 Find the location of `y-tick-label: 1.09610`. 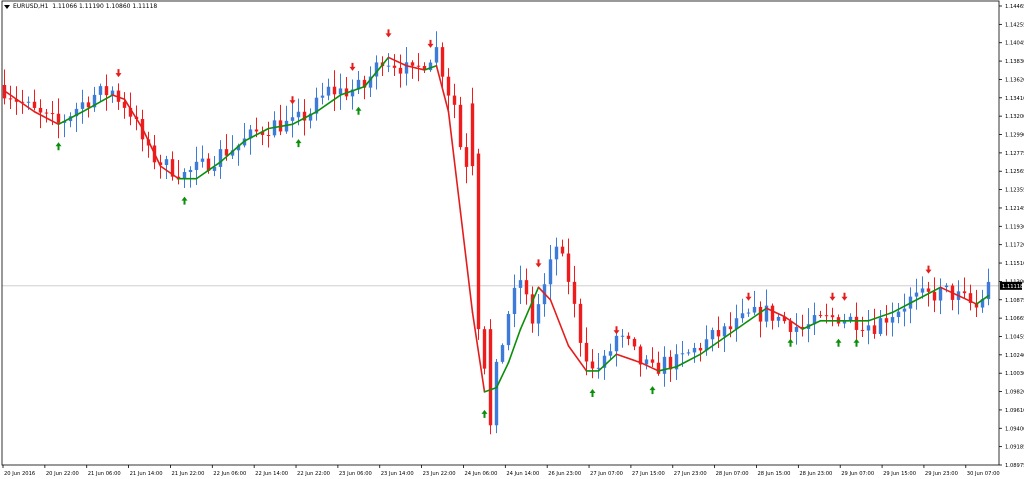

y-tick-label: 1.09610 is located at coordinates (1014, 411).